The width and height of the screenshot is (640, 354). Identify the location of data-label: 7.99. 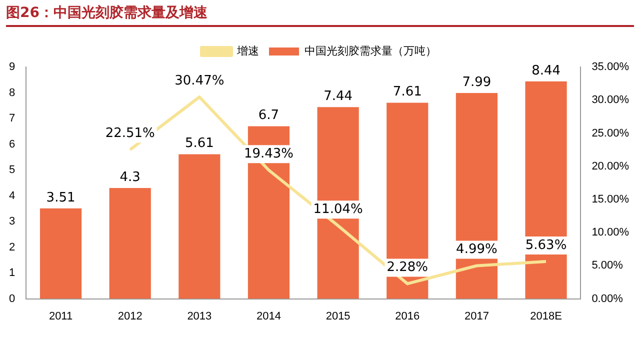
(477, 82).